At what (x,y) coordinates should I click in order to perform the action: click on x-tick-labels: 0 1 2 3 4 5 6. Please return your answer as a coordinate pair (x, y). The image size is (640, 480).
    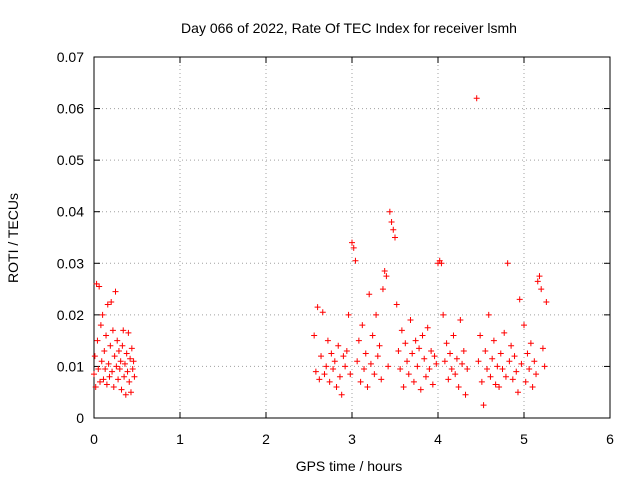
    Looking at the image, I should click on (352, 439).